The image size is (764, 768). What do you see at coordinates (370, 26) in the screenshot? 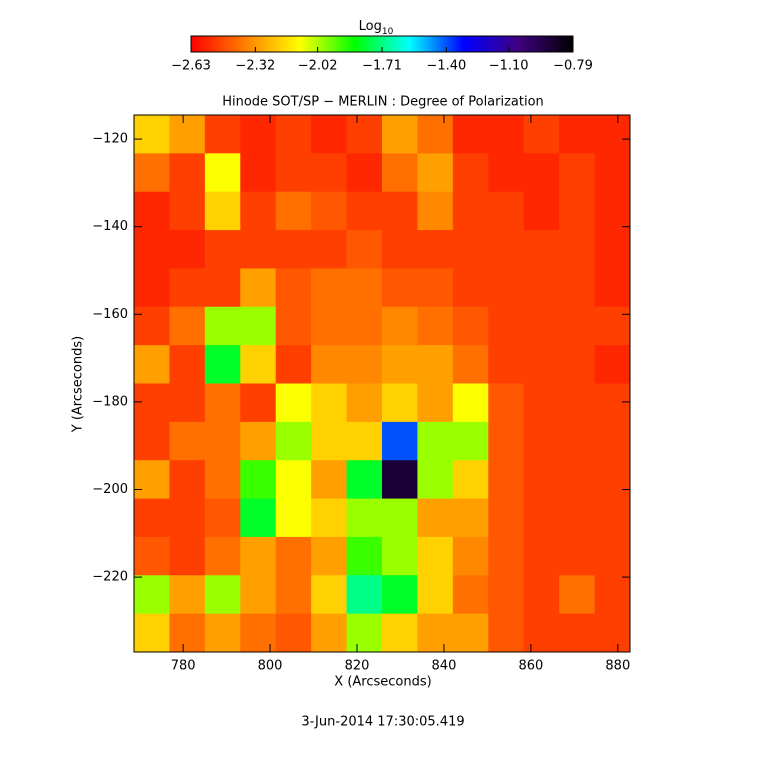
I see `colorbar-label-main: Log` at bounding box center [370, 26].